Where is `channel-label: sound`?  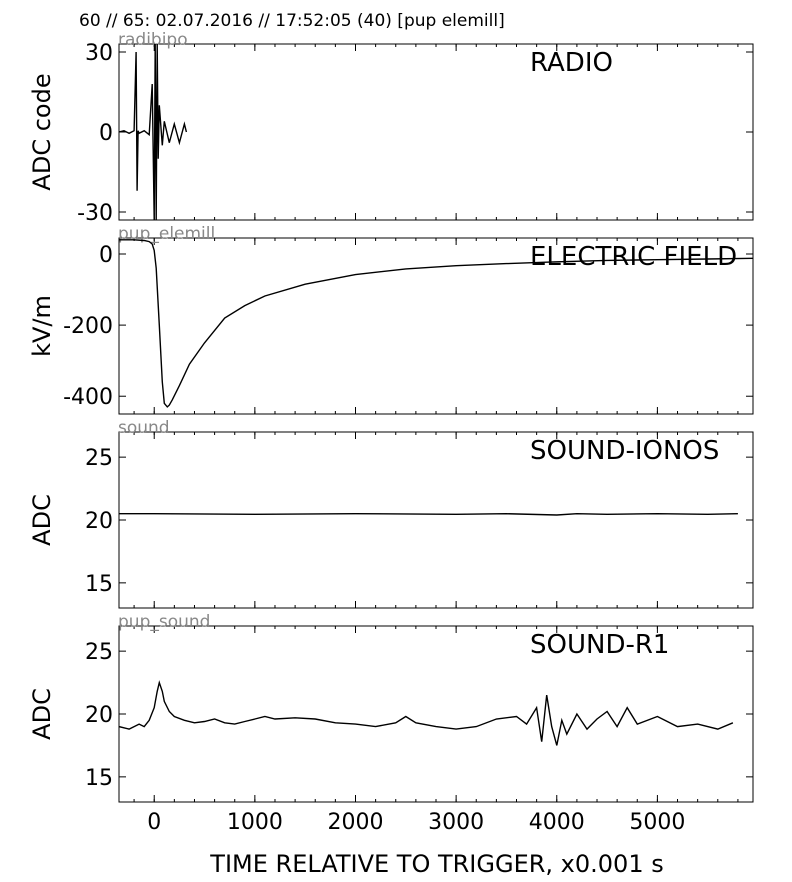
channel-label: sound is located at coordinates (144, 428).